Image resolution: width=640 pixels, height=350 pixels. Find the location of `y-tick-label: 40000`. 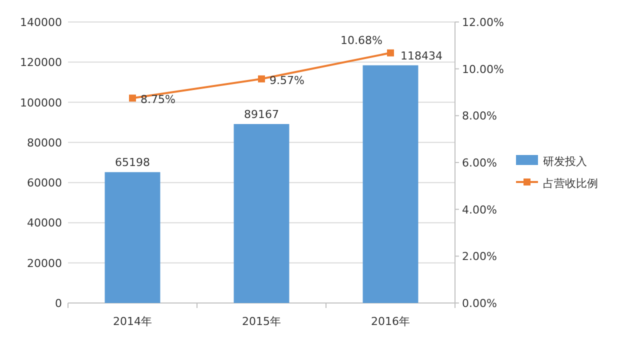

y-tick-label: 40000 is located at coordinates (44, 223).